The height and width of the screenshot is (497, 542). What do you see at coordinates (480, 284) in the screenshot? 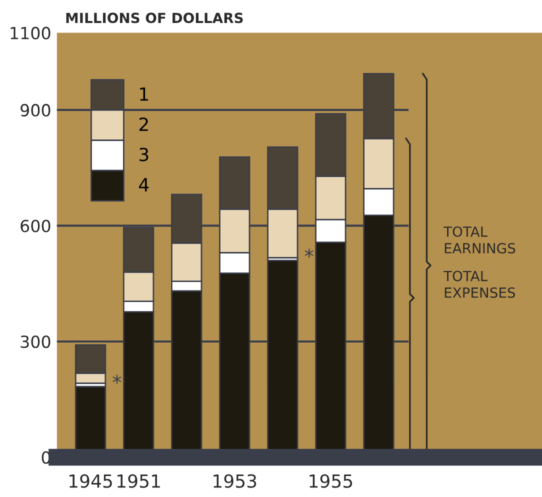
I see `text: TOTAL EXPENSES` at bounding box center [480, 284].